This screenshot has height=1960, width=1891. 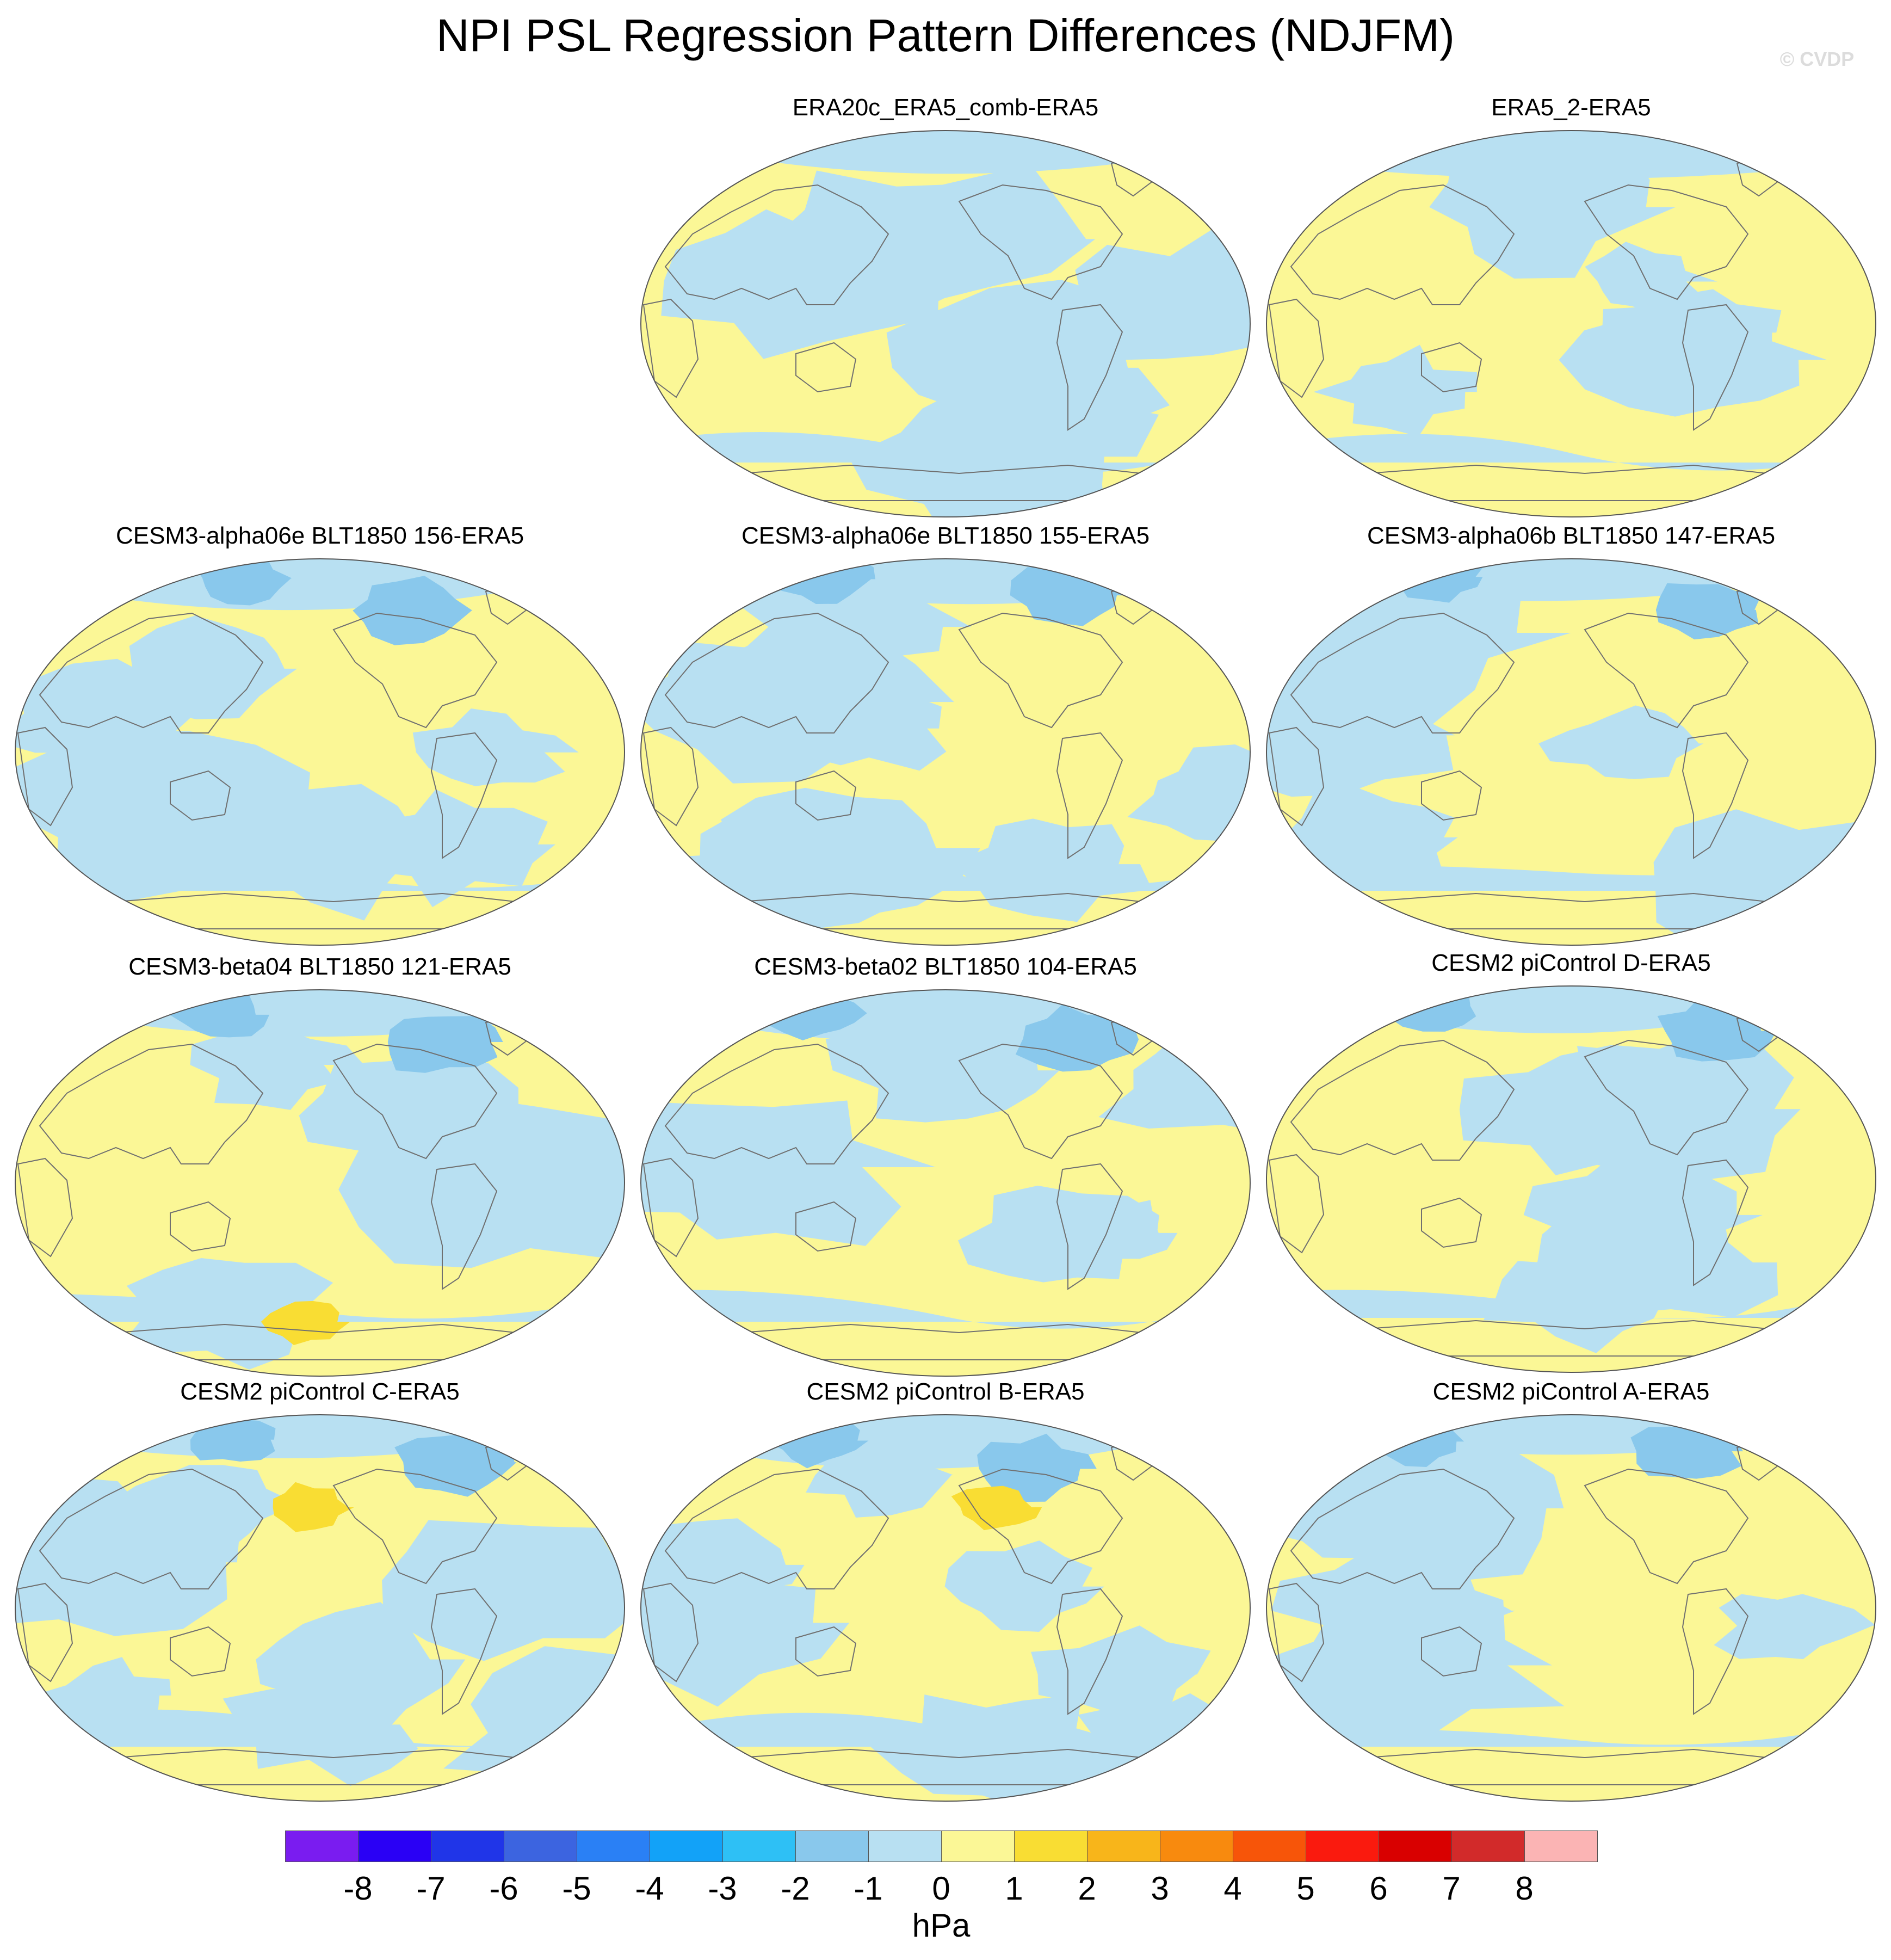 I want to click on colorbar-tick-label: 2, so click(x=1087, y=1888).